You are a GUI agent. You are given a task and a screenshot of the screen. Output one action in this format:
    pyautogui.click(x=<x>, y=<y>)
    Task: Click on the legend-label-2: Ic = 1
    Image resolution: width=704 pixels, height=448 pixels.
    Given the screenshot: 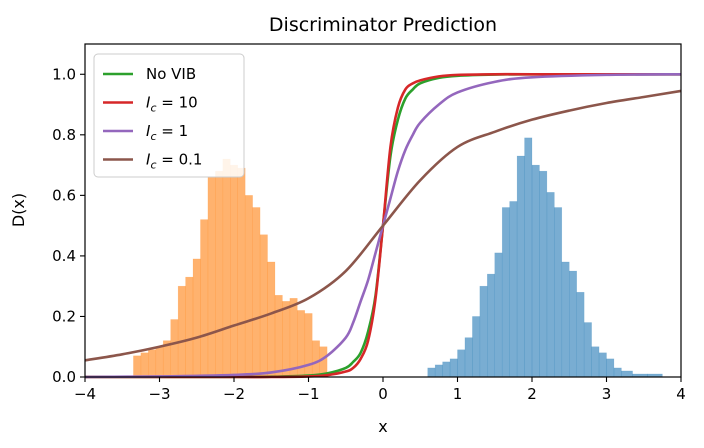 What is the action you would take?
    pyautogui.click(x=167, y=132)
    